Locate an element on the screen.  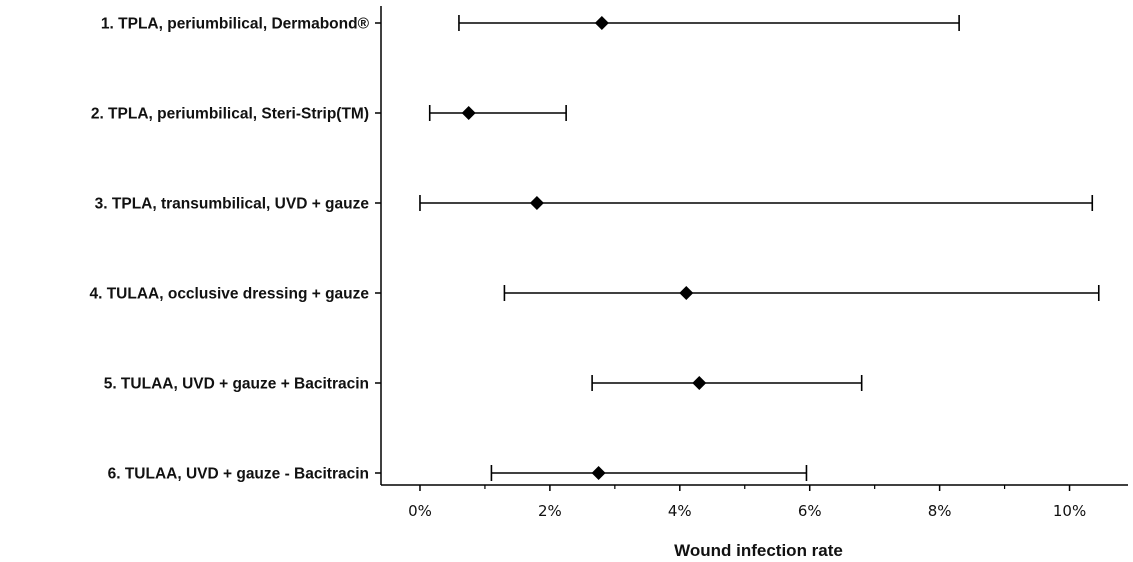
x-tick-label: 0% is located at coordinates (420, 511).